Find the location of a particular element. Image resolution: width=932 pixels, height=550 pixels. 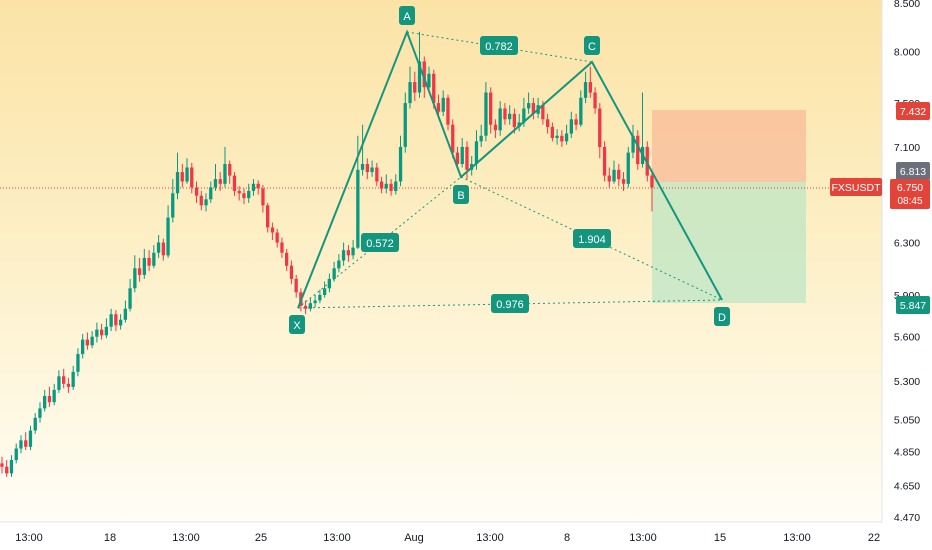

svg-text: A is located at coordinates (407, 17).